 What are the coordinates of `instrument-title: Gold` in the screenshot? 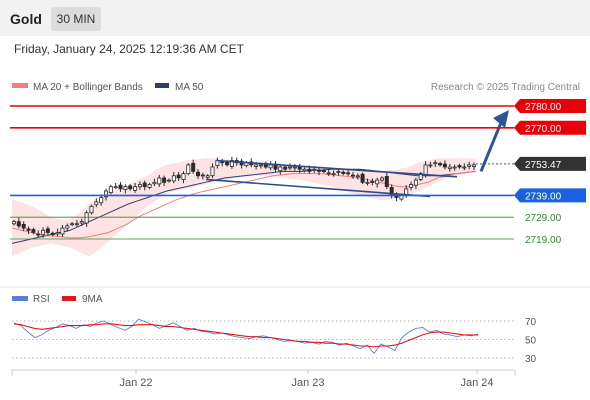 It's located at (26, 19).